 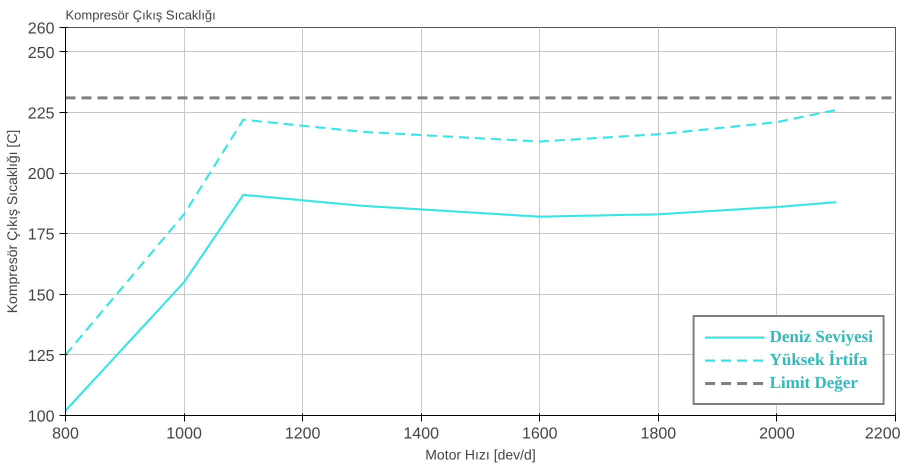 I want to click on y-tick-label: 175, so click(x=41, y=235).